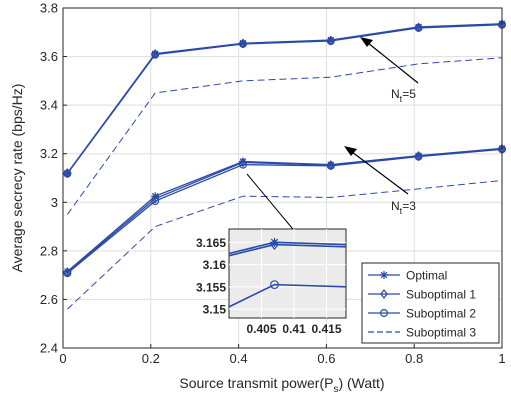  I want to click on annotation-nt3-label: Nt=3, so click(403, 207).